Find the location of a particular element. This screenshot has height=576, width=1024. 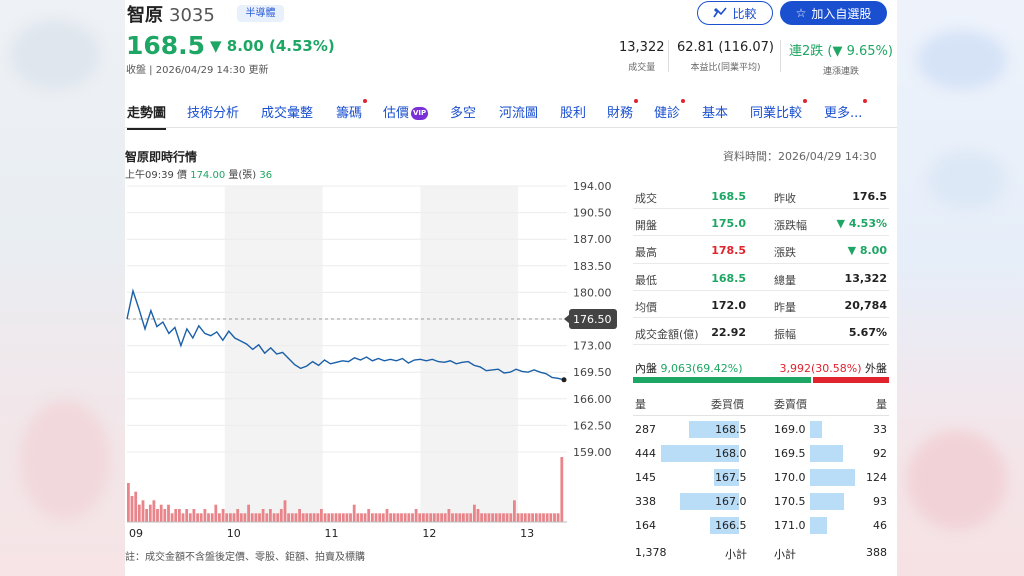

star-icon: ☆ is located at coordinates (801, 13).